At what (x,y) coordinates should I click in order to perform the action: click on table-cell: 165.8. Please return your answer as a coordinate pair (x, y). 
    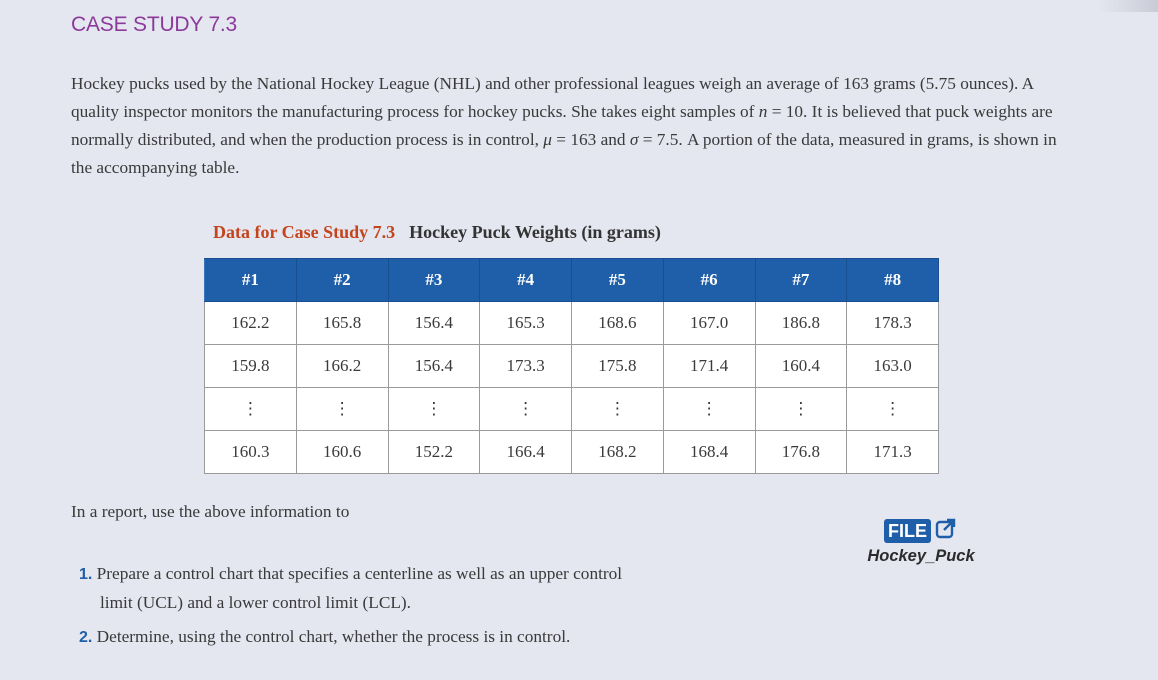
    Looking at the image, I should click on (342, 323).